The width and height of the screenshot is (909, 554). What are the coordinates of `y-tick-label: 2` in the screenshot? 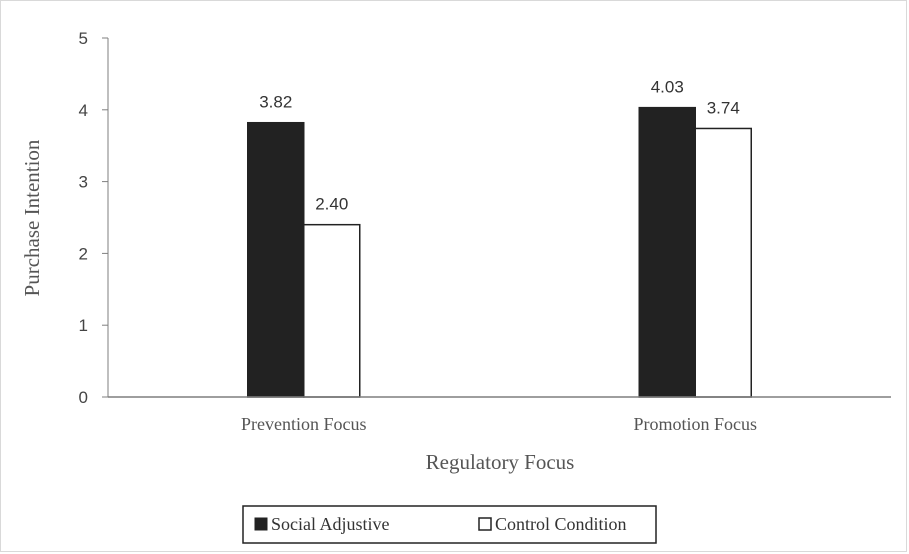 It's located at (83, 253).